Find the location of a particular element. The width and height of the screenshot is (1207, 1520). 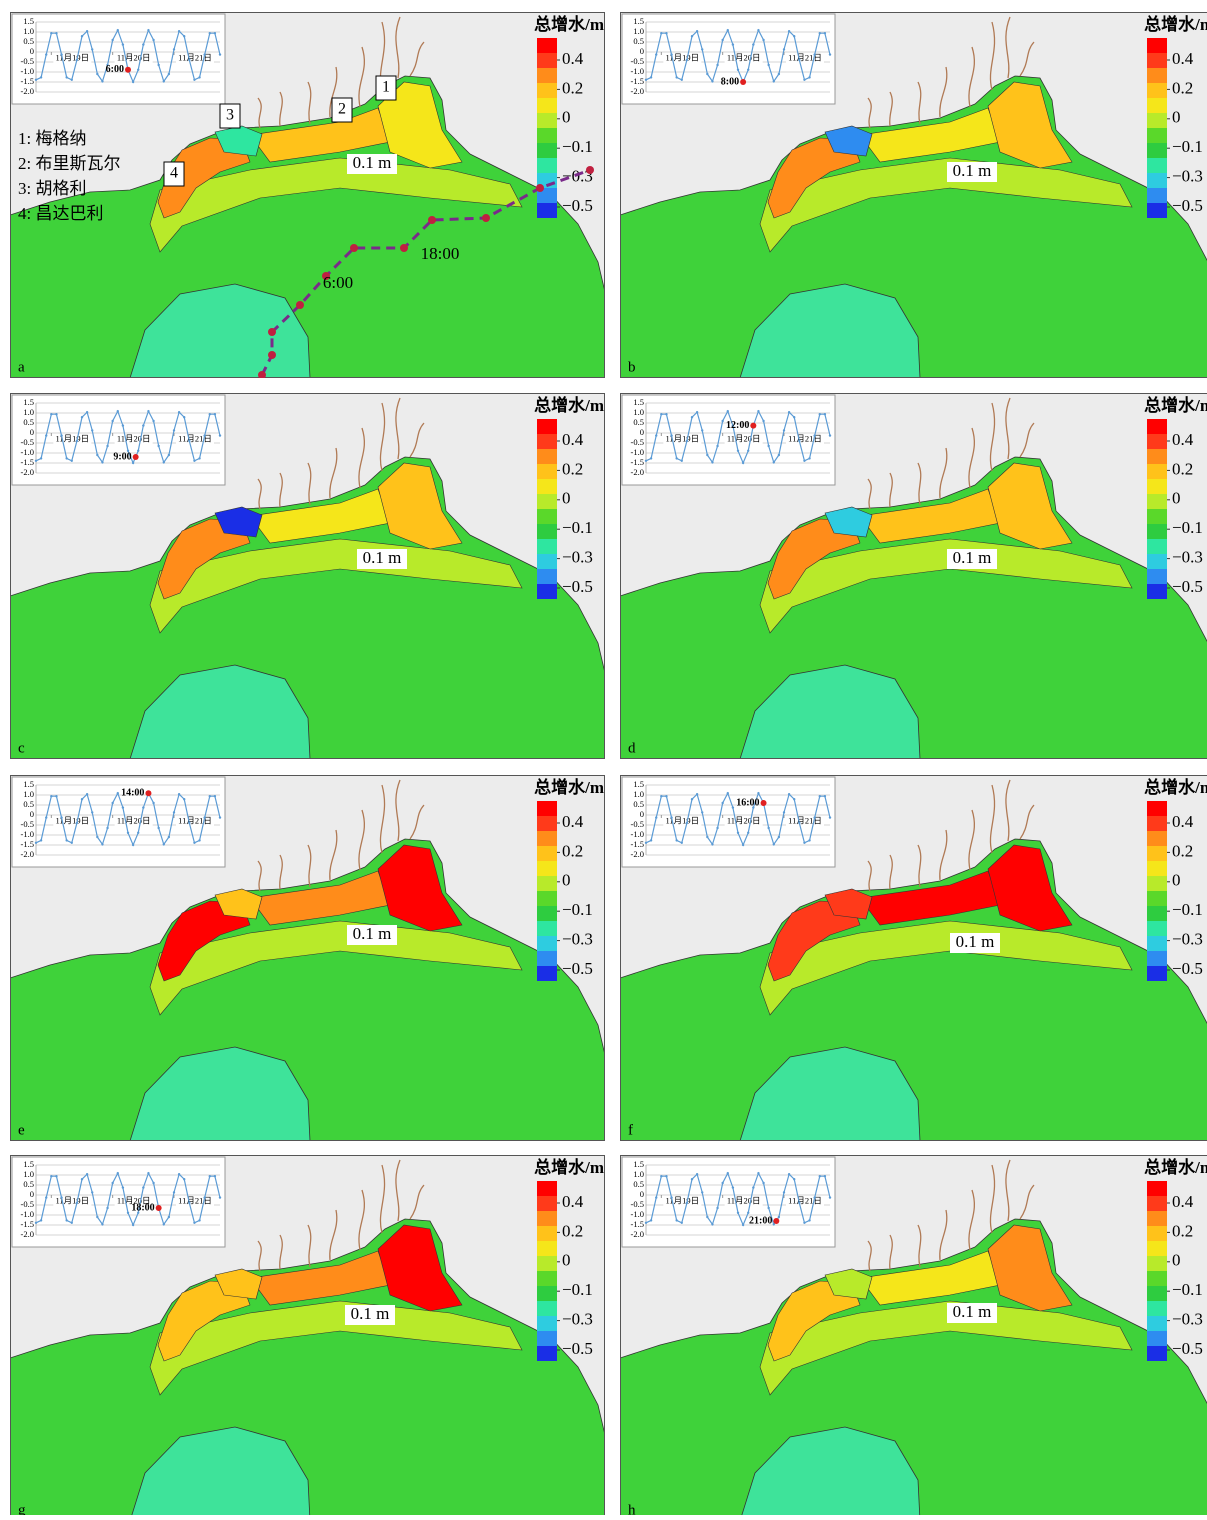

time-label: 9:00 is located at coordinates (122, 456).